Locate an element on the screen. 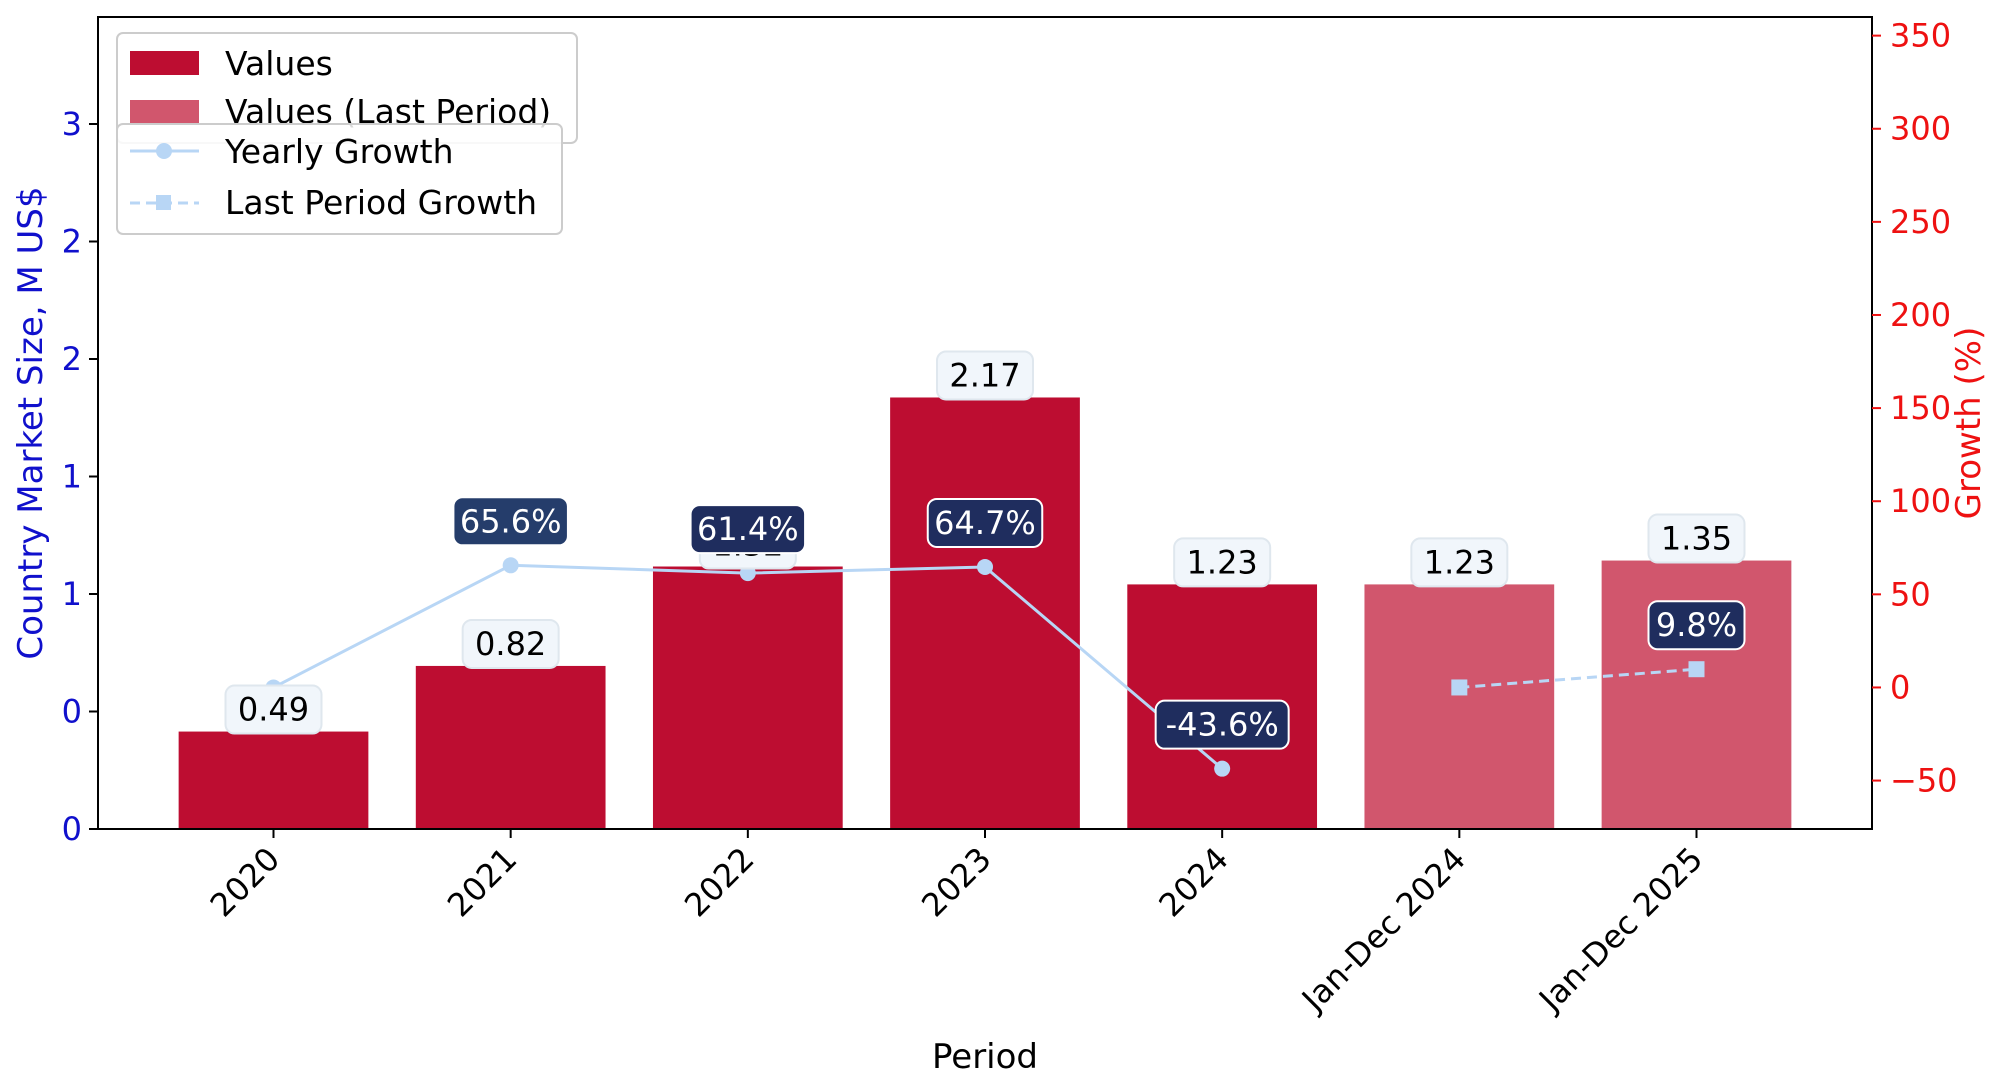  y-axis-right-title: Growth (%) is located at coordinates (1969, 423).